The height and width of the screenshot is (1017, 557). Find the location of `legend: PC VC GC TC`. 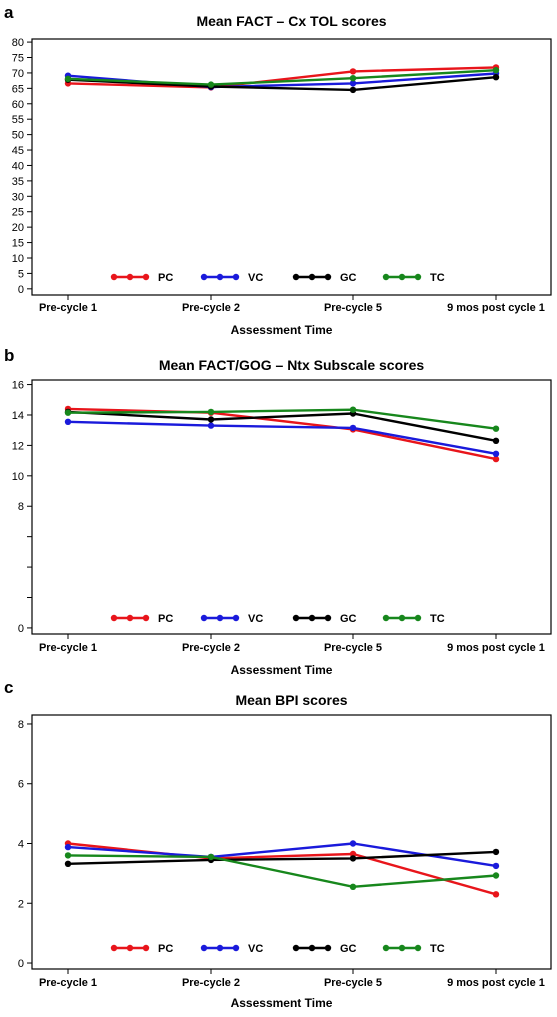

legend: PC VC GC TC is located at coordinates (277, 619).